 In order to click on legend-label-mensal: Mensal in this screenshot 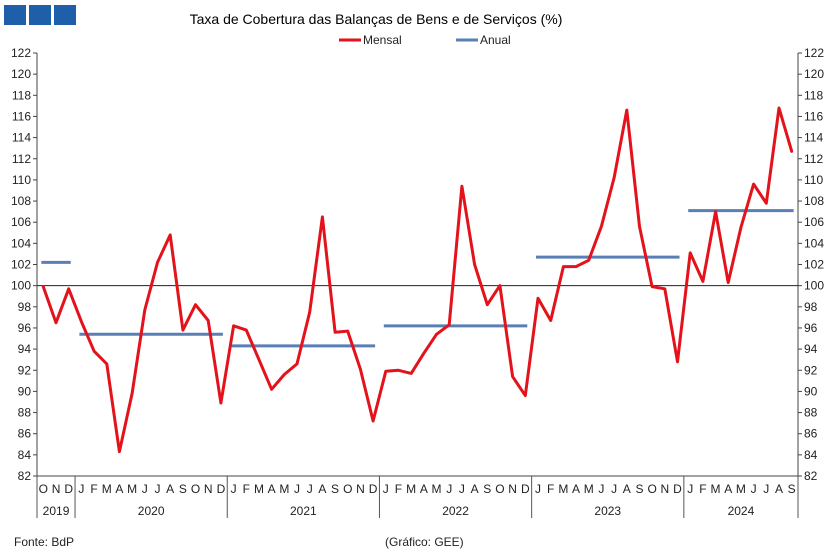, I will do `click(382, 40)`.